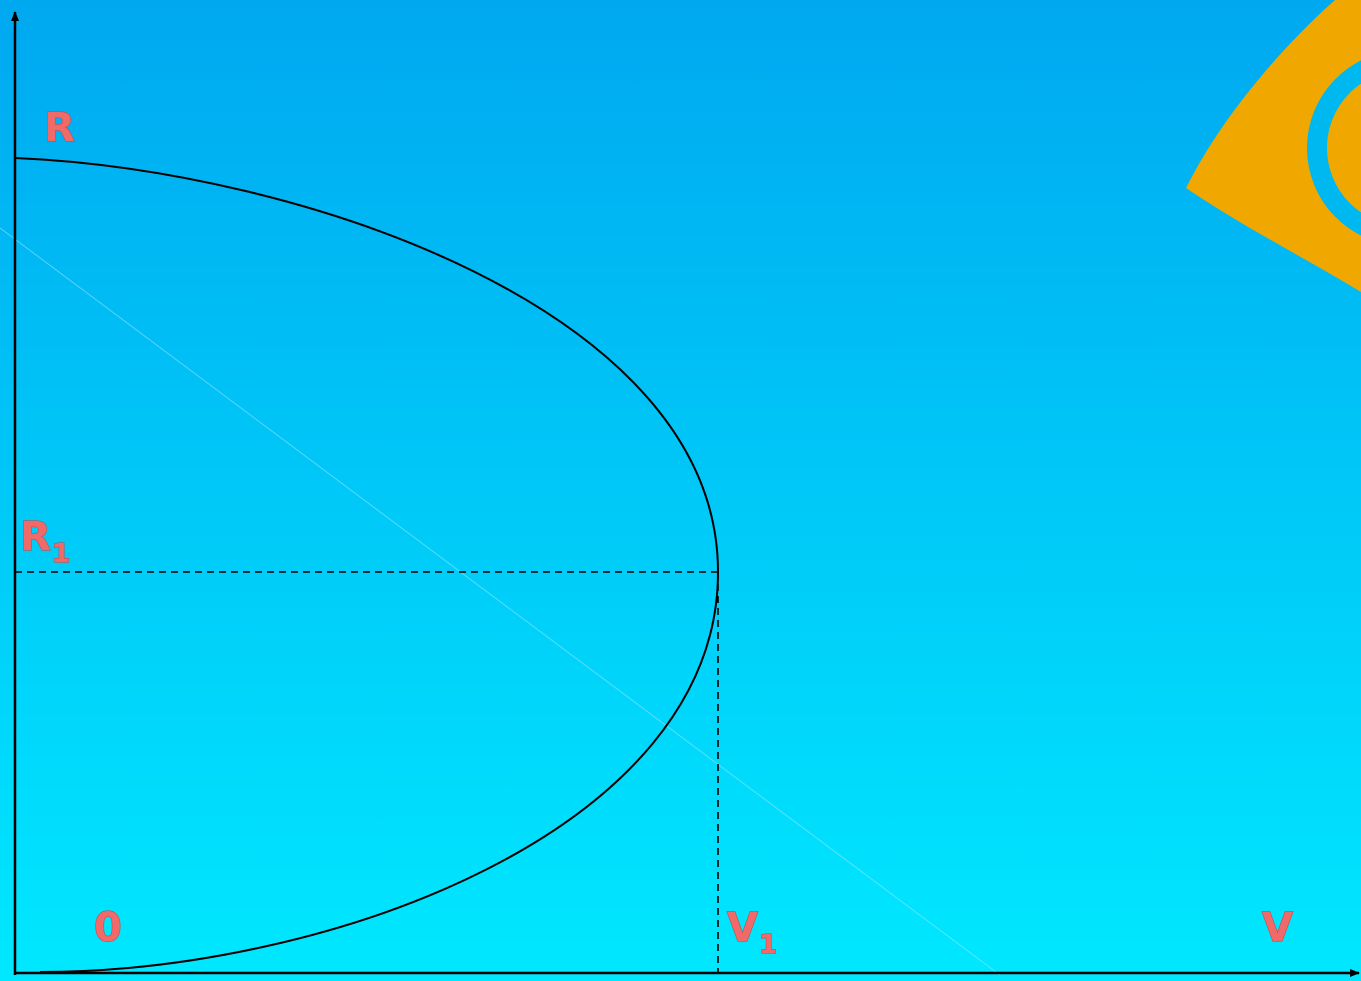  Describe the element at coordinates (61, 554) in the screenshot. I see `r1-label-subscript: 1` at that location.